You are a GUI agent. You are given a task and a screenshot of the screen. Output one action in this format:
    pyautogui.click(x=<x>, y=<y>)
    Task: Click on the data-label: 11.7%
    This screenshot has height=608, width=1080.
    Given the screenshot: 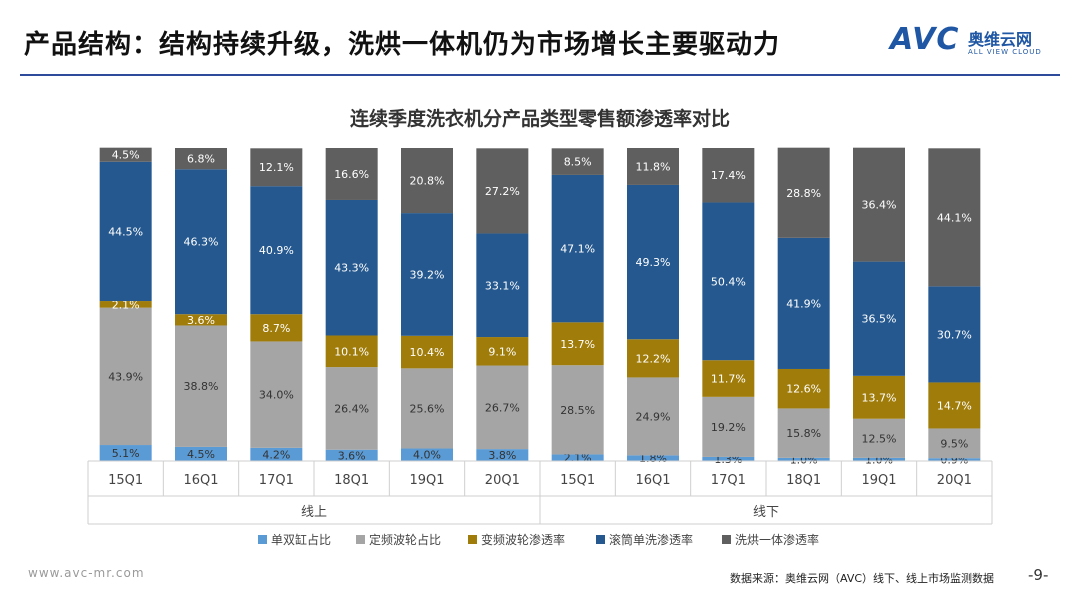 What is the action you would take?
    pyautogui.click(x=728, y=379)
    